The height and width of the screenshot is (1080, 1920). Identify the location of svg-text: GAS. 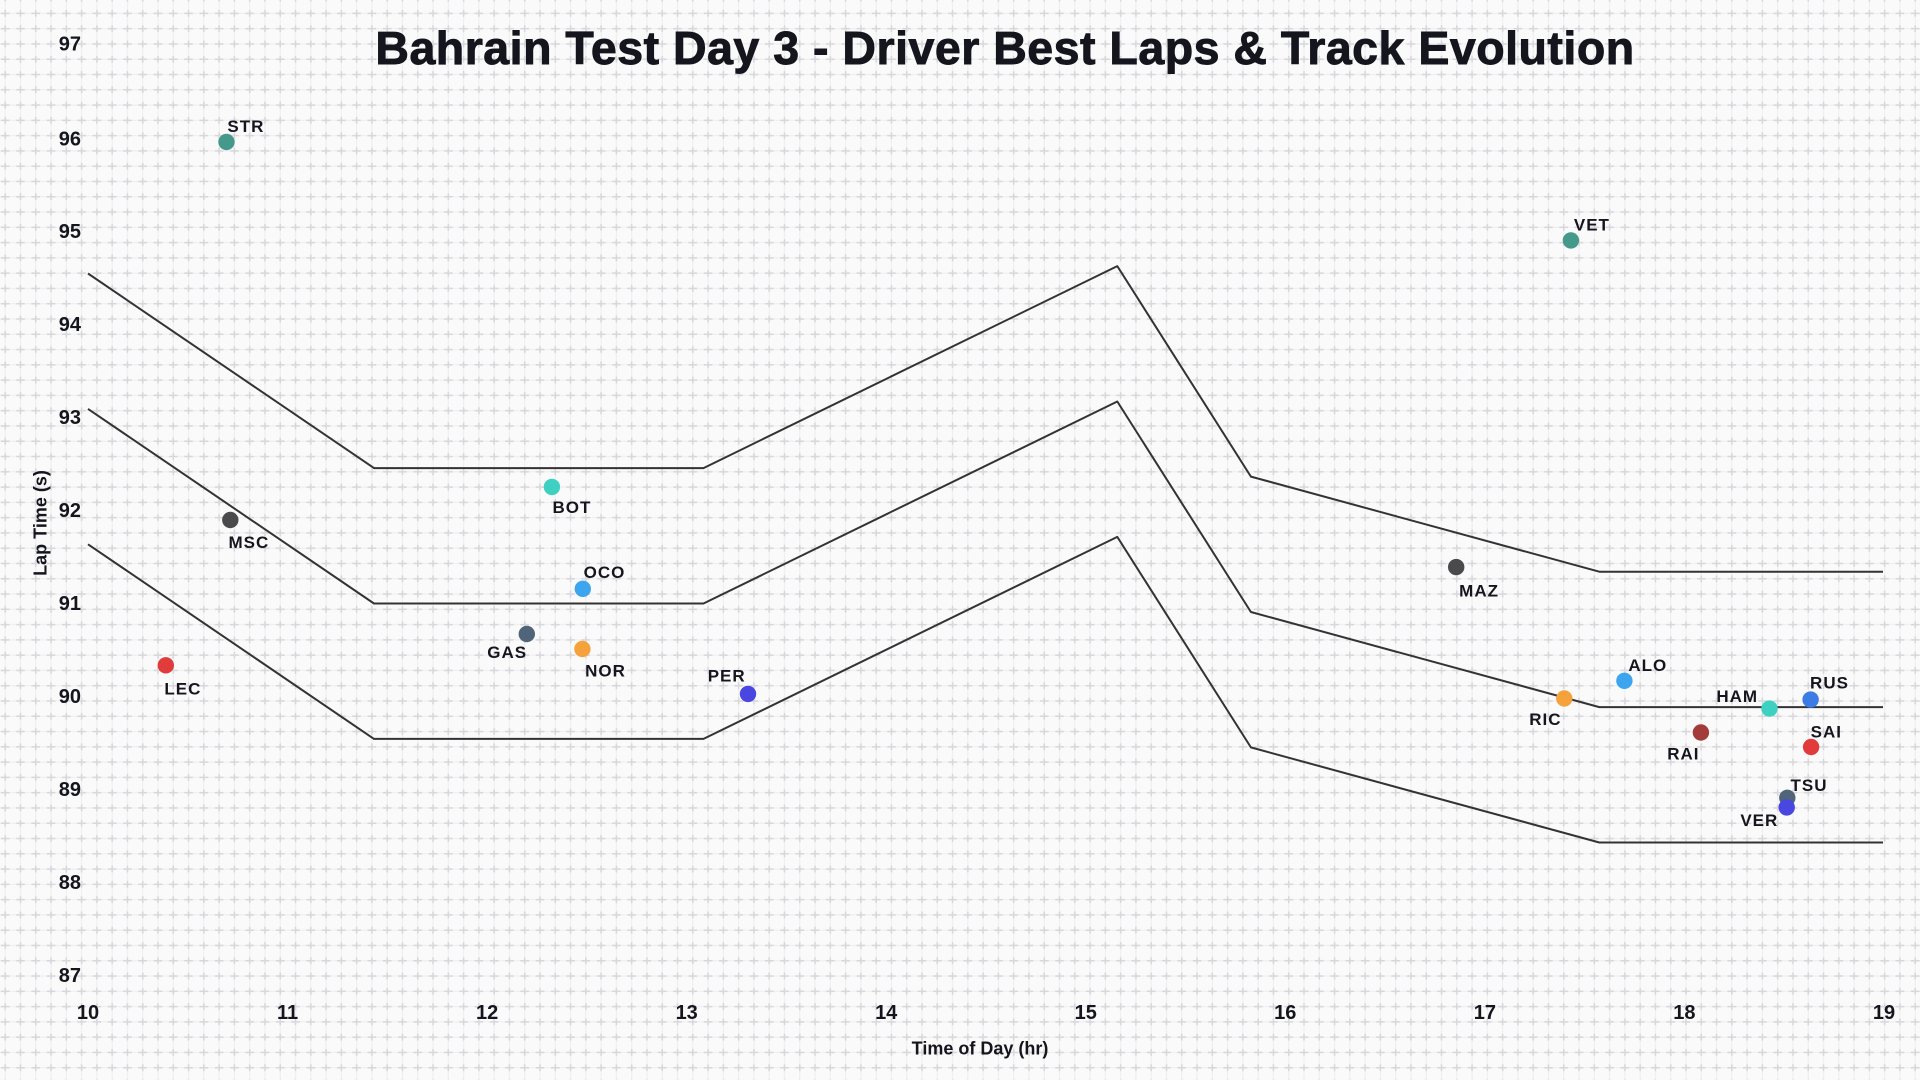
(507, 652).